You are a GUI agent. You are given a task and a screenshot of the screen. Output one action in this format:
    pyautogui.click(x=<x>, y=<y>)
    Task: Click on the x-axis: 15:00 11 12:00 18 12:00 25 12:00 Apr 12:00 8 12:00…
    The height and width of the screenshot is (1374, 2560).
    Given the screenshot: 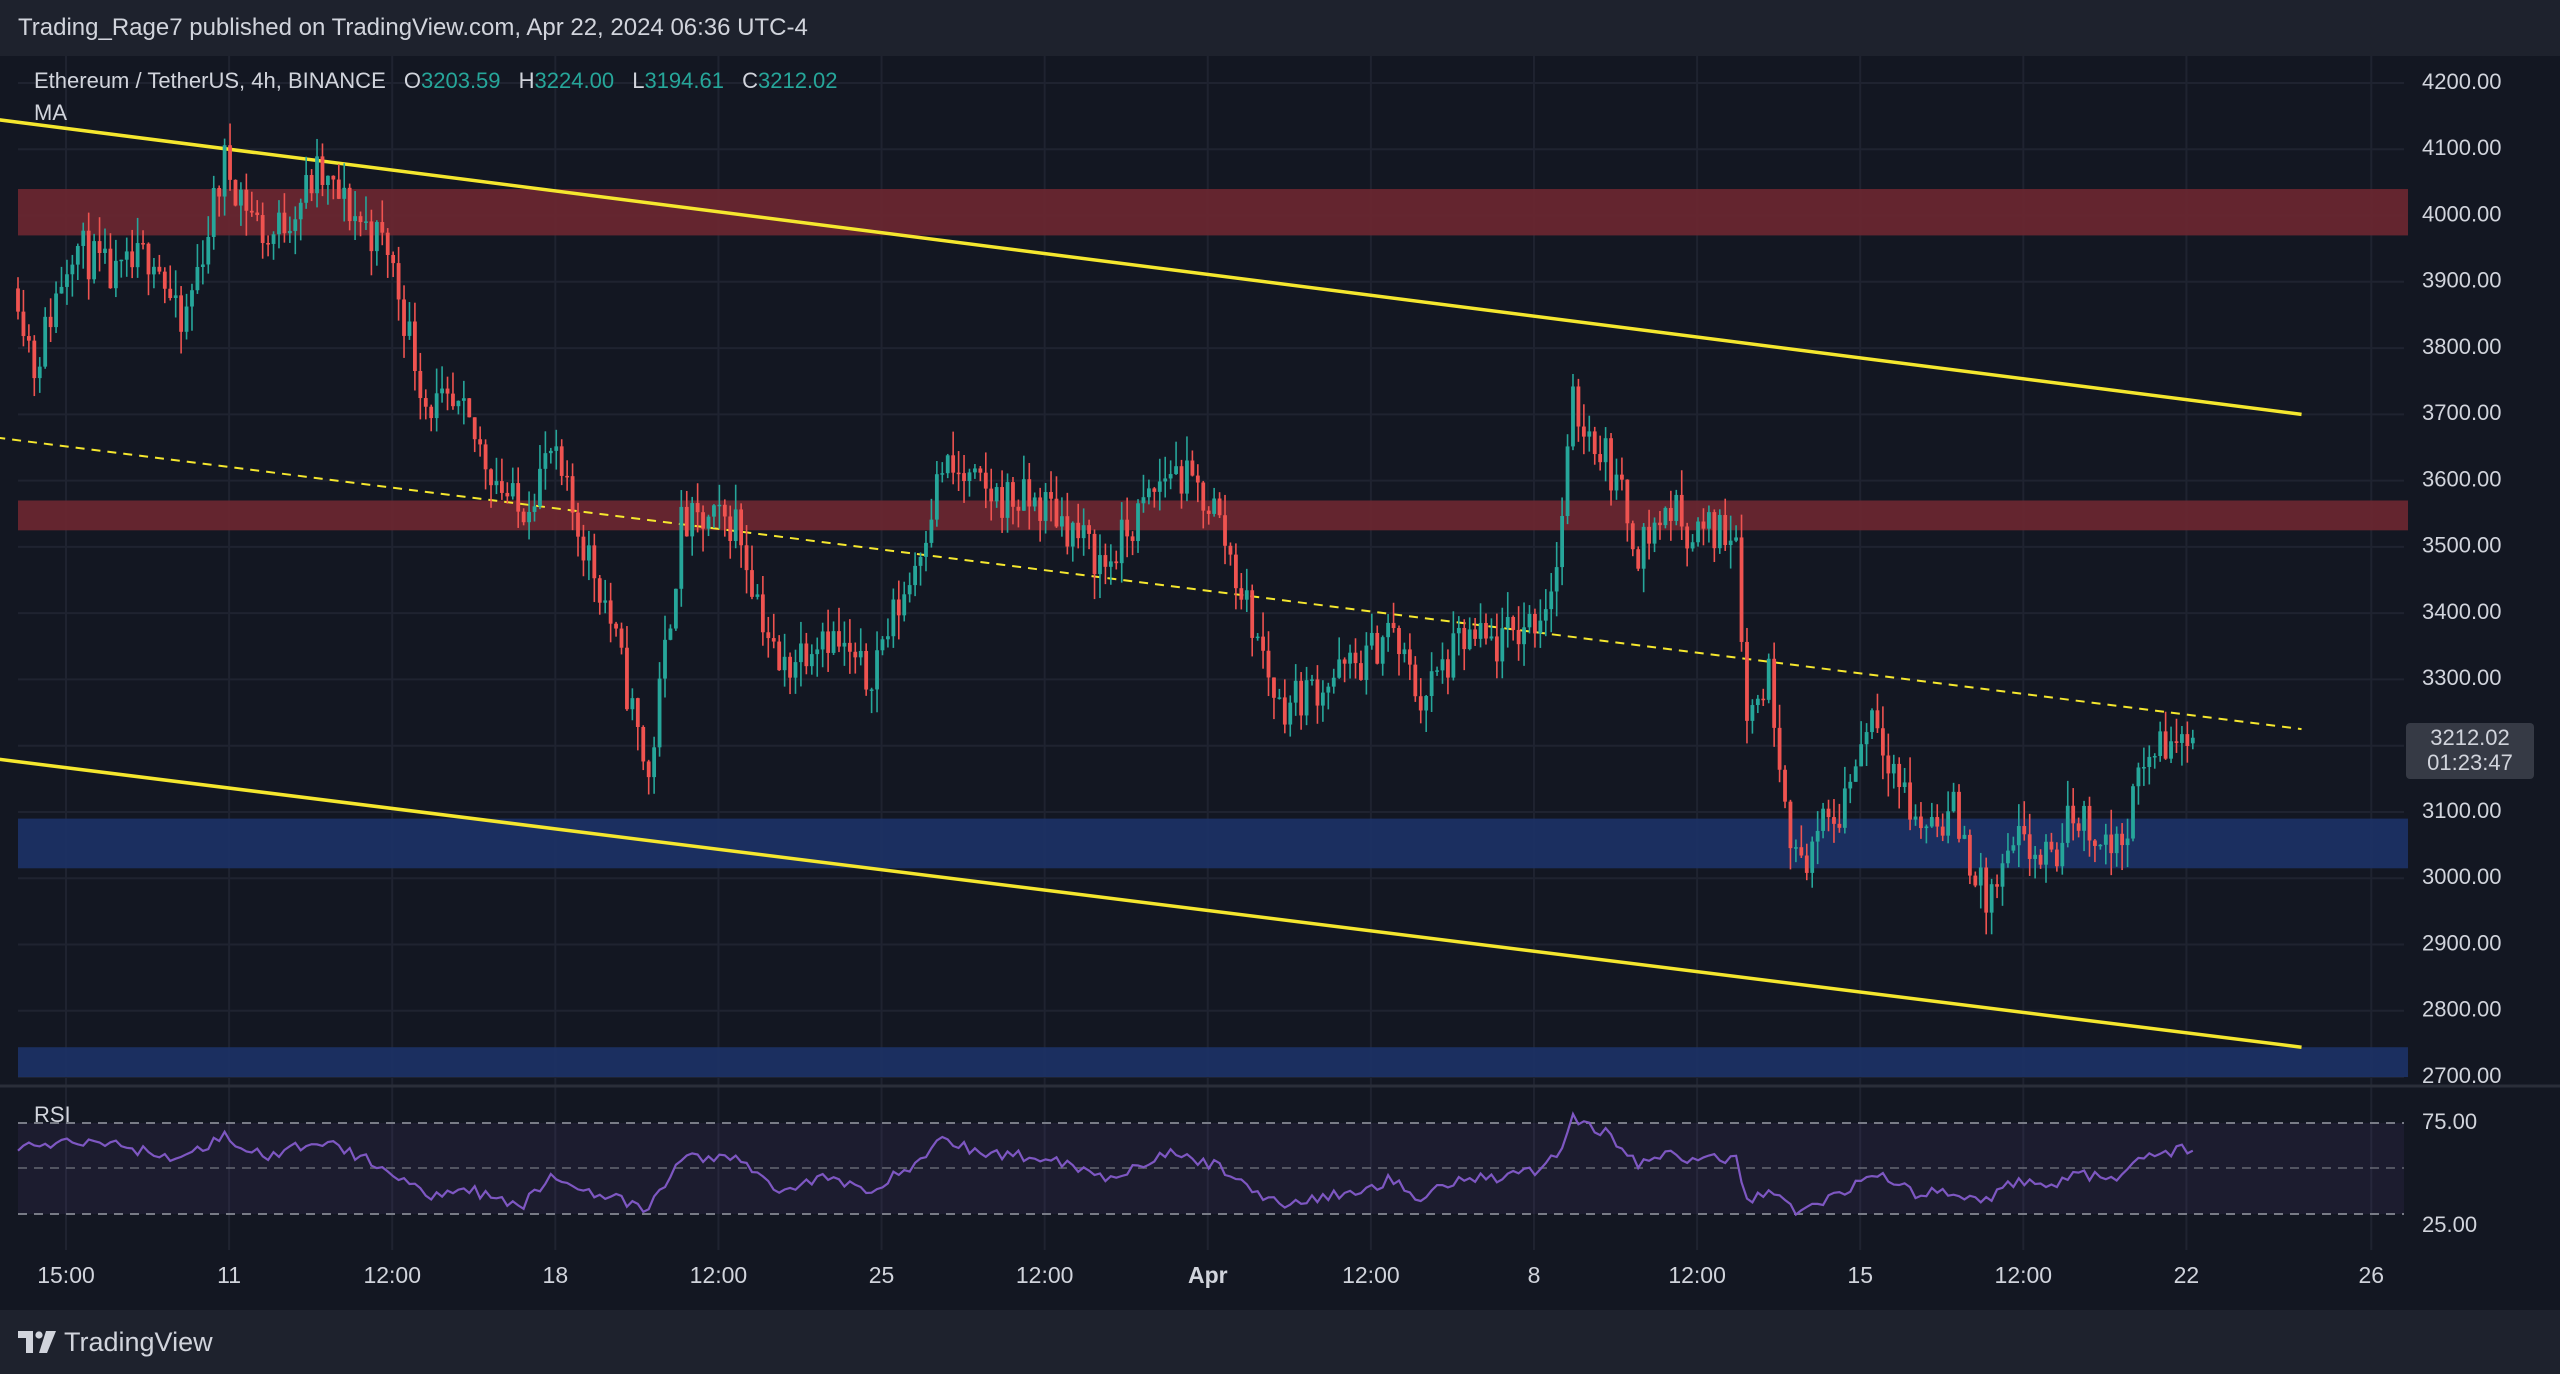 What is the action you would take?
    pyautogui.click(x=1210, y=1275)
    